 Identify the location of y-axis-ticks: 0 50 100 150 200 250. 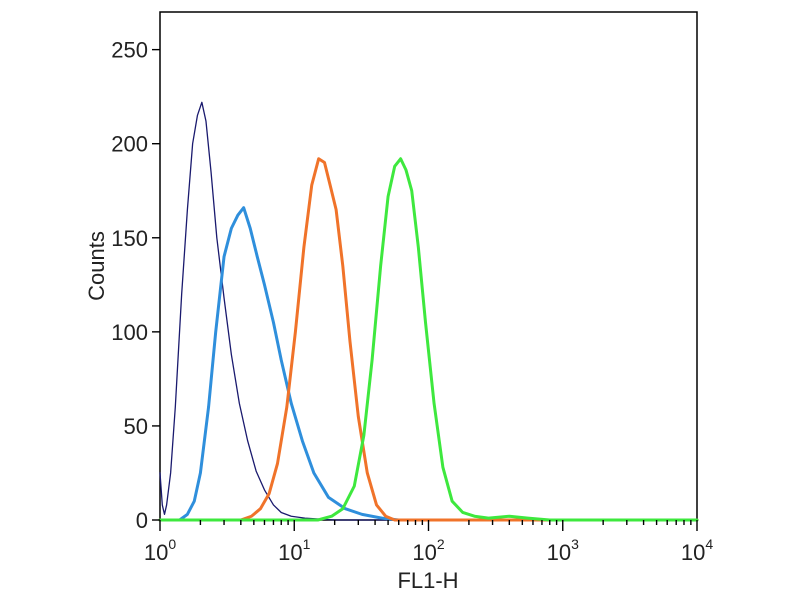
(135, 285).